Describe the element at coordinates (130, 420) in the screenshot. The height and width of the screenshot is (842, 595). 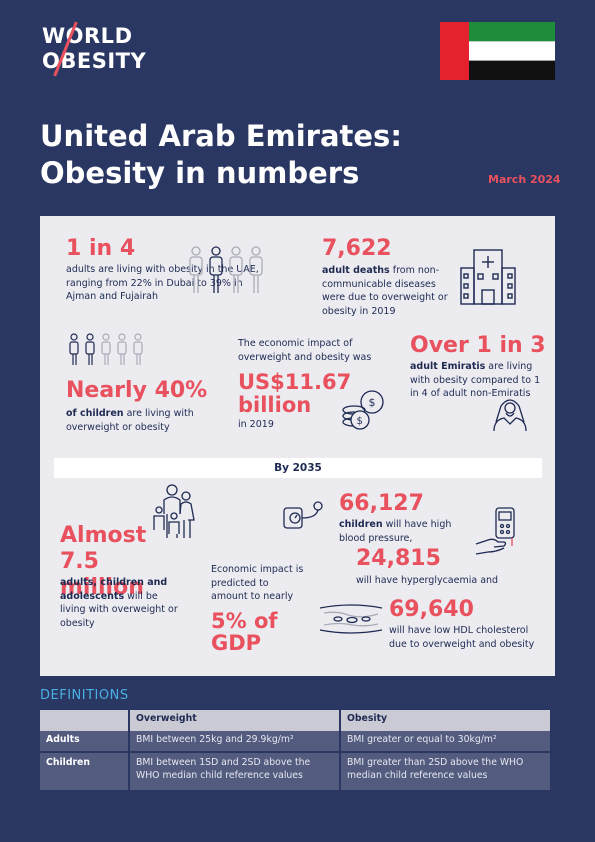
I see `stat-children-rest: are living with overweight or obesity` at that location.